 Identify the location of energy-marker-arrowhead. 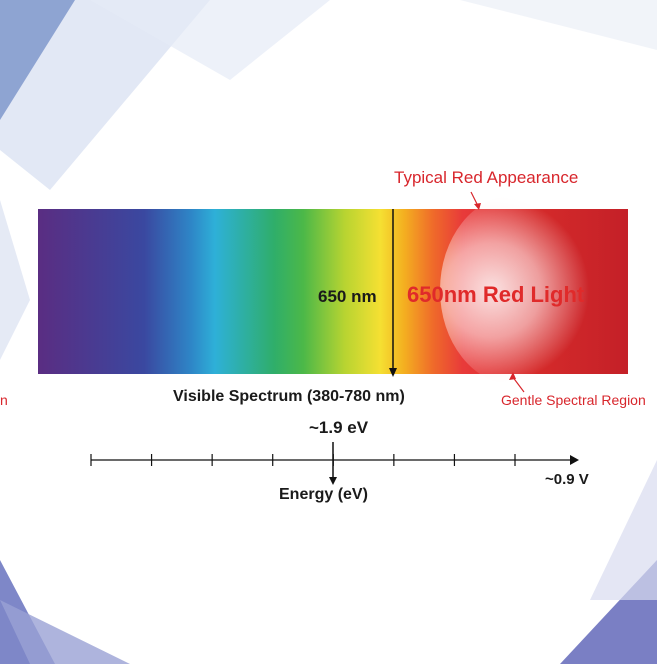
(333, 481).